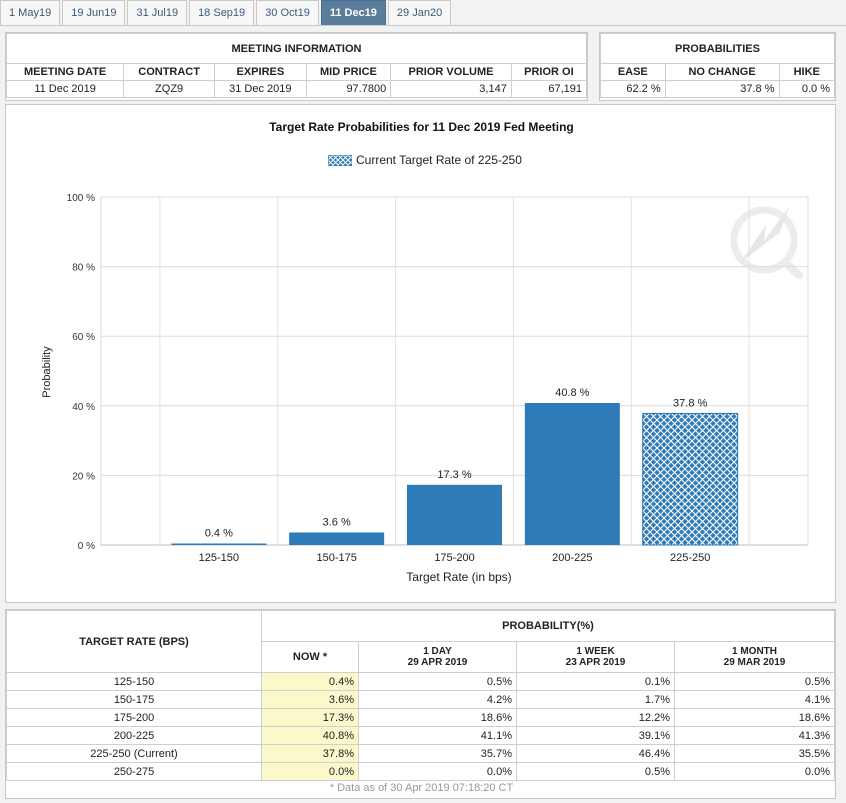 This screenshot has height=803, width=846. Describe the element at coordinates (754, 735) in the screenshot. I see `one-month-cell: 41.3%` at that location.